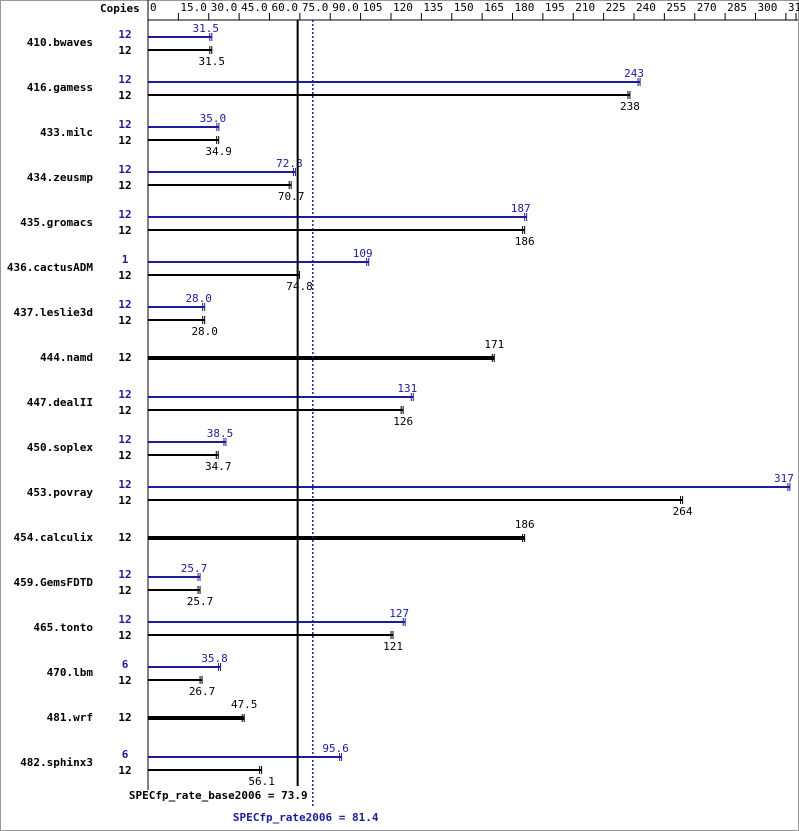 The width and height of the screenshot is (799, 831). I want to click on peak-value-label: 131, so click(407, 388).